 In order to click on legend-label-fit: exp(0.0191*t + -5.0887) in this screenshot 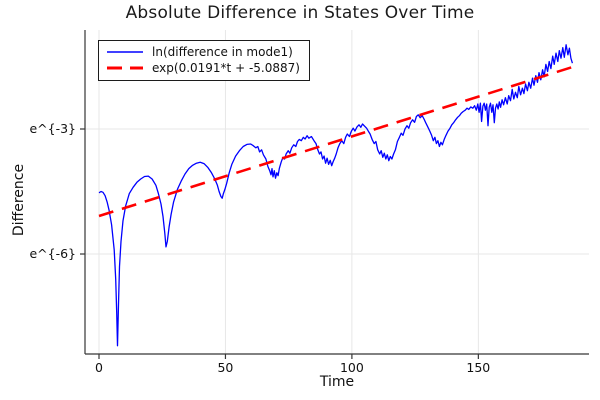, I will do `click(226, 68)`.